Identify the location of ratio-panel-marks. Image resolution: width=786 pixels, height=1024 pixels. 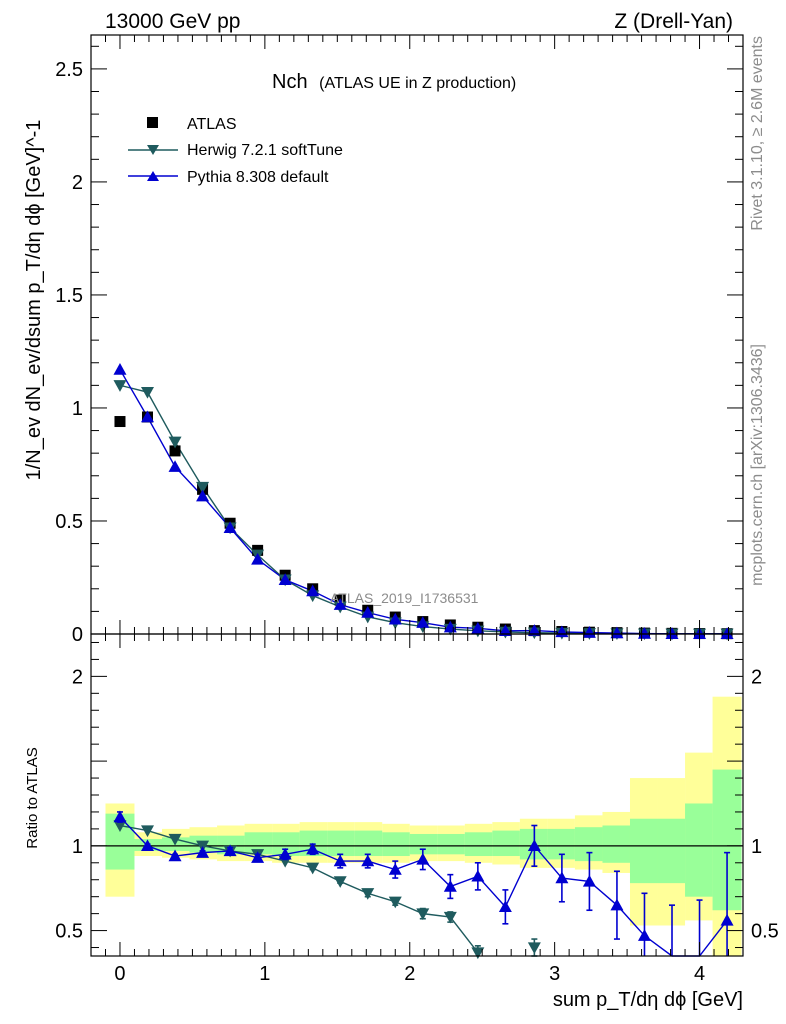
(423, 885).